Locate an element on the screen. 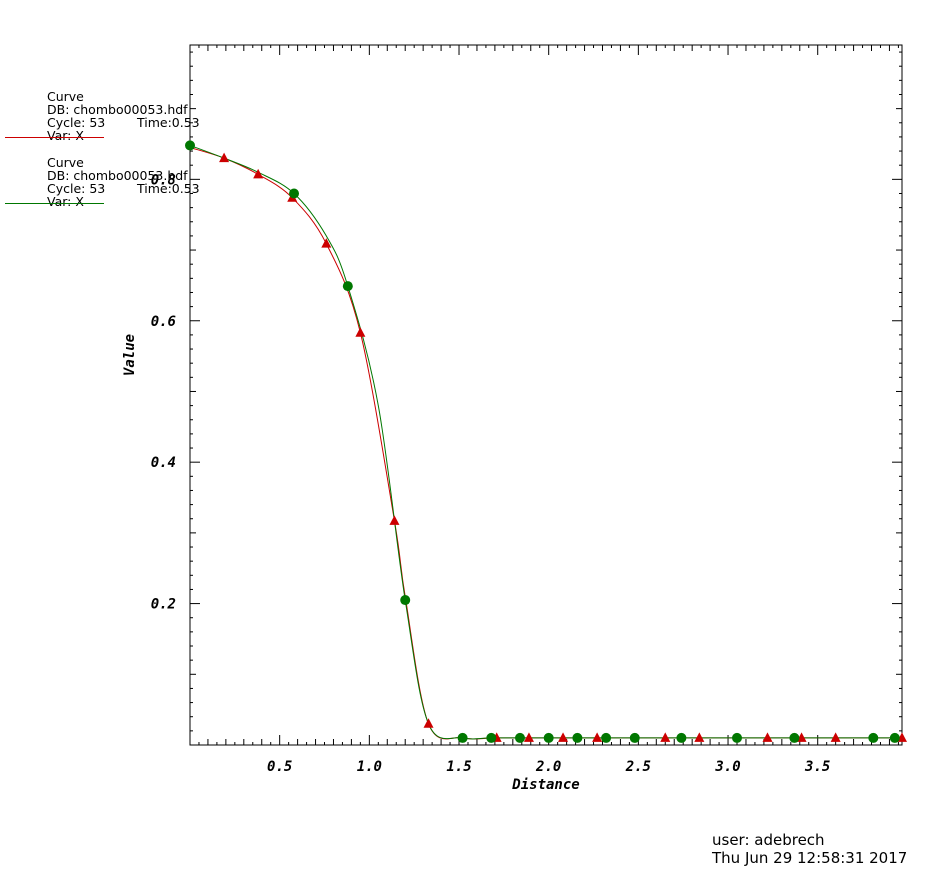 The width and height of the screenshot is (950, 878). x-tick-label: 3.0 is located at coordinates (727, 767).